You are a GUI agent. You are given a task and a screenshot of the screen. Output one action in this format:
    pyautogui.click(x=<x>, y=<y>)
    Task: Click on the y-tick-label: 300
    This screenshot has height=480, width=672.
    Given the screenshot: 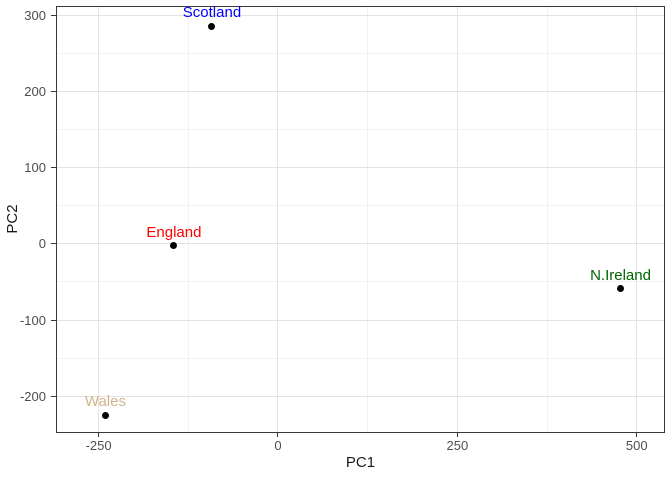 What is the action you would take?
    pyautogui.click(x=35, y=15)
    